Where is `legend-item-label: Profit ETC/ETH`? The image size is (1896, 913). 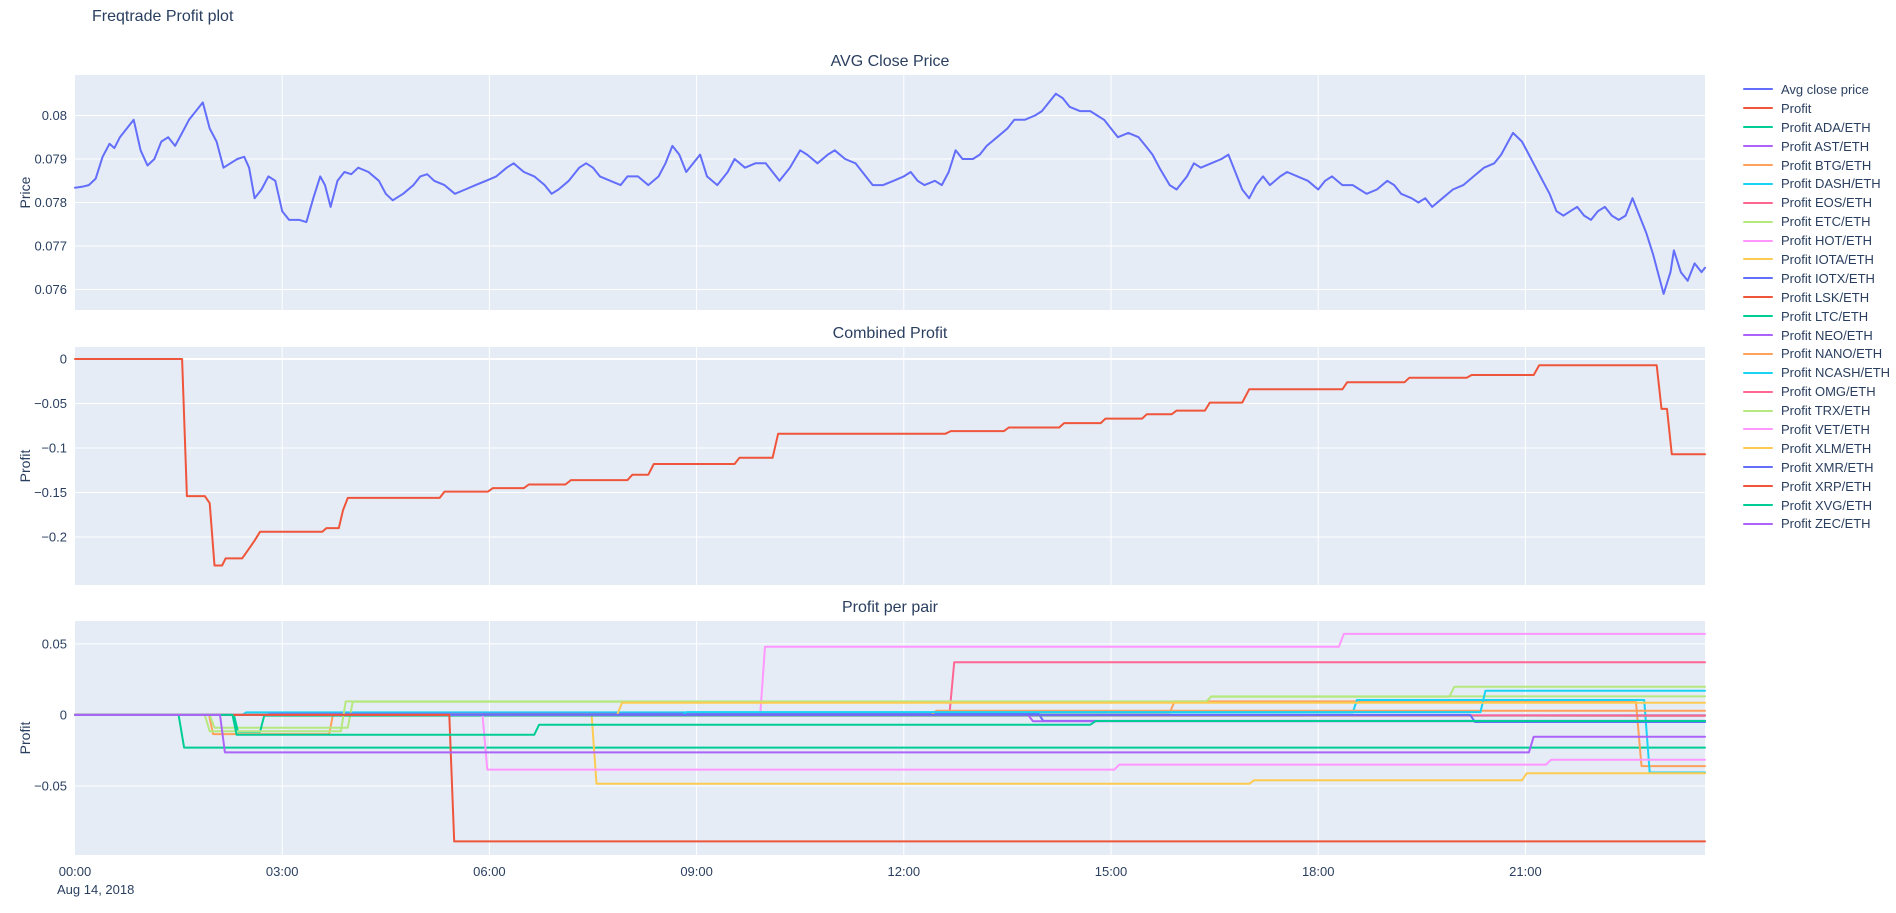 legend-item-label: Profit ETC/ETH is located at coordinates (1826, 222).